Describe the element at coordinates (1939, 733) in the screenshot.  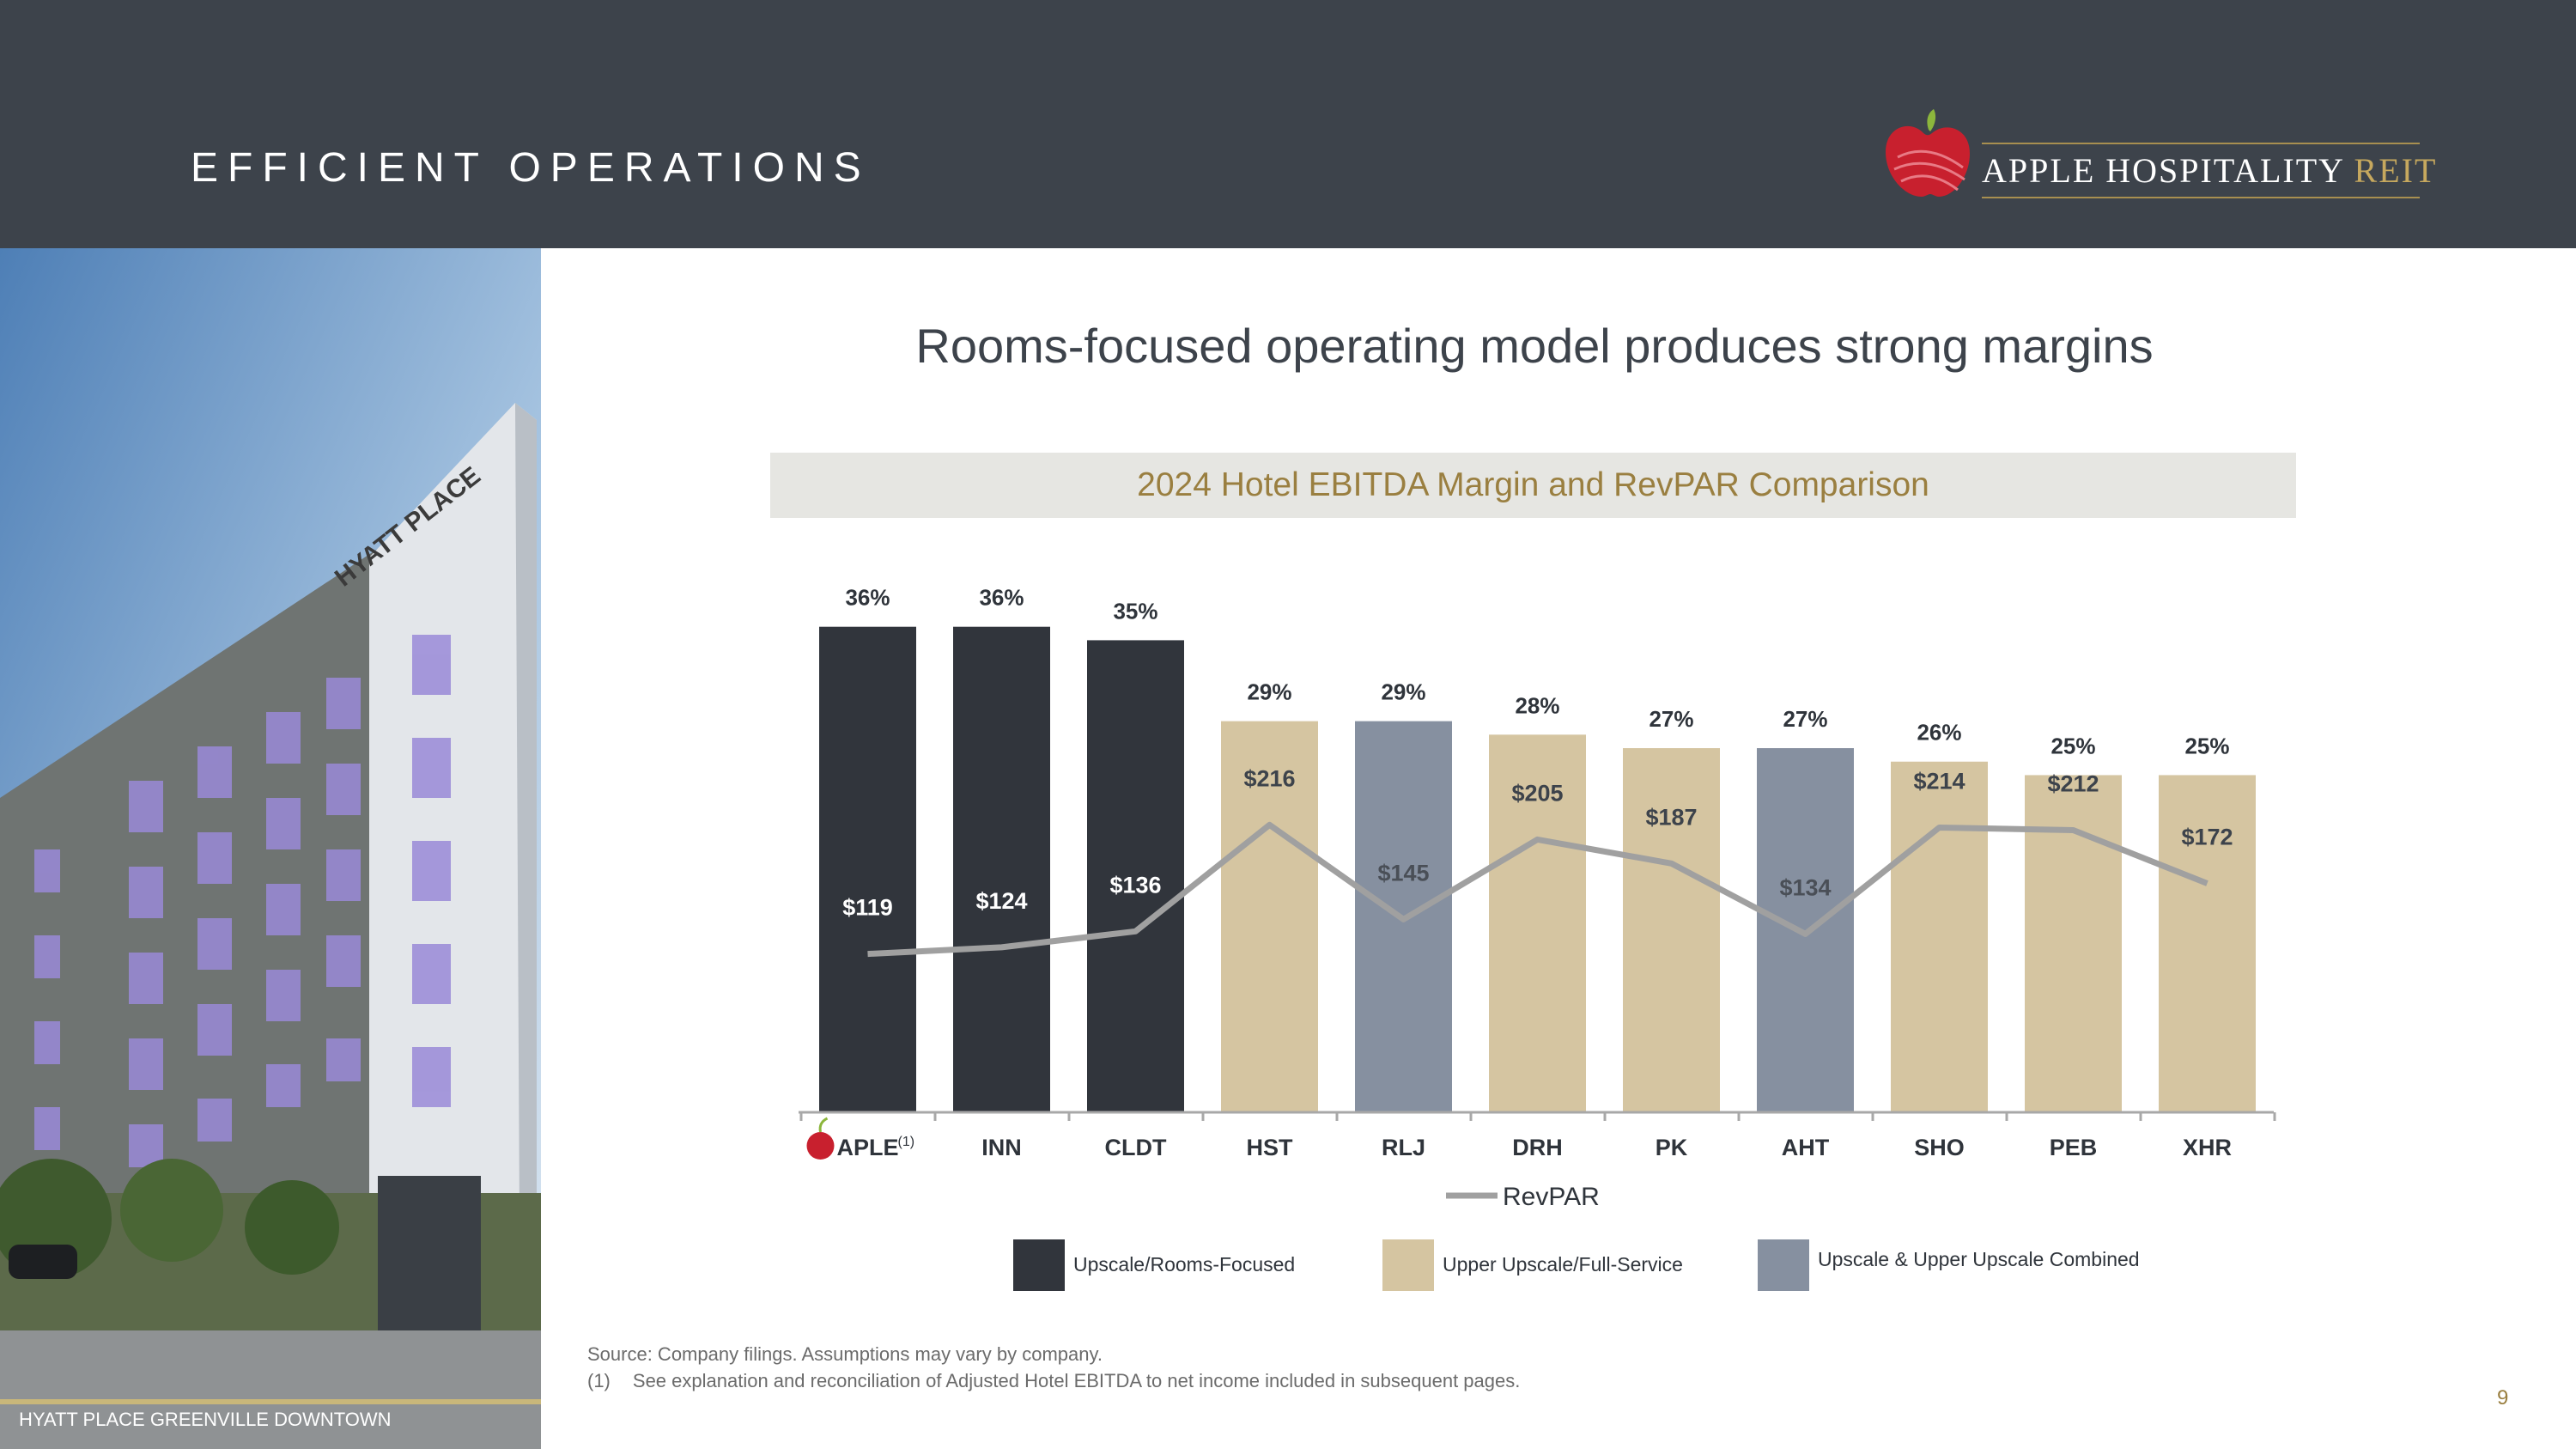
I see `margin-label-sho: 26%` at that location.